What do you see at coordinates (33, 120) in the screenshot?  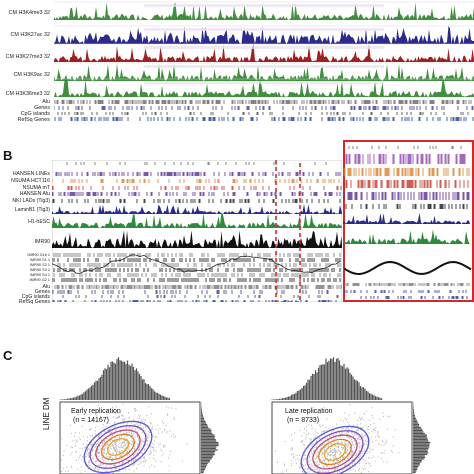 I see `annot-label-refseq: RefSq Genes` at bounding box center [33, 120].